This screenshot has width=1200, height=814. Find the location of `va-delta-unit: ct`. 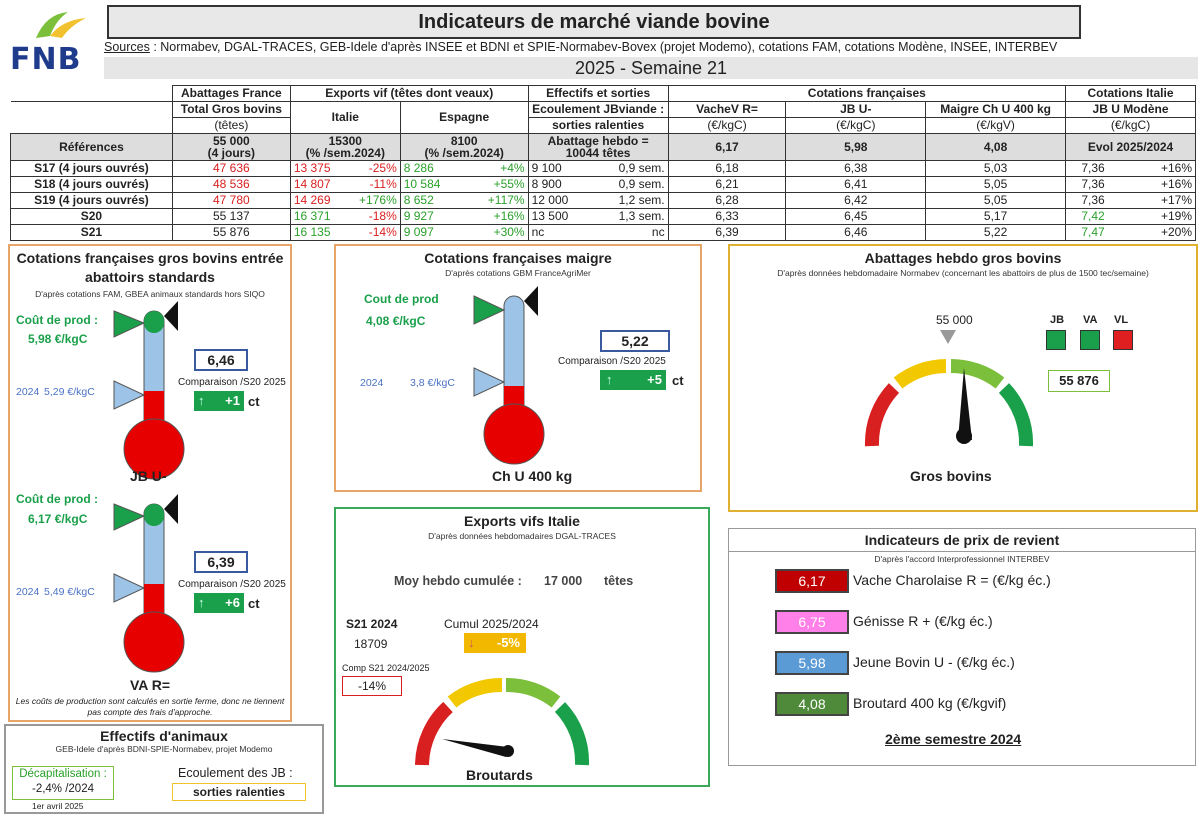

va-delta-unit: ct is located at coordinates (254, 603).